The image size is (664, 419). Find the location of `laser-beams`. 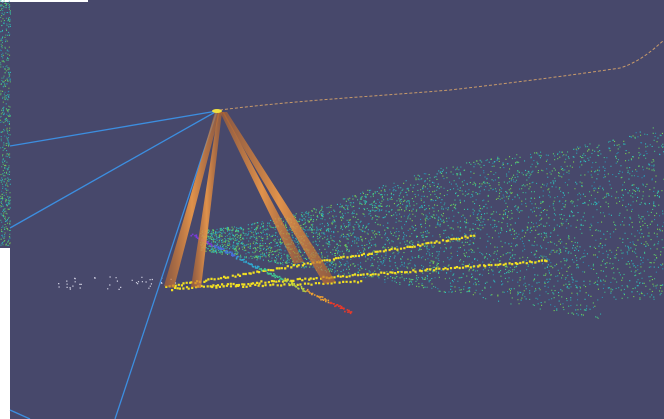

laser-beams is located at coordinates (250, 200).